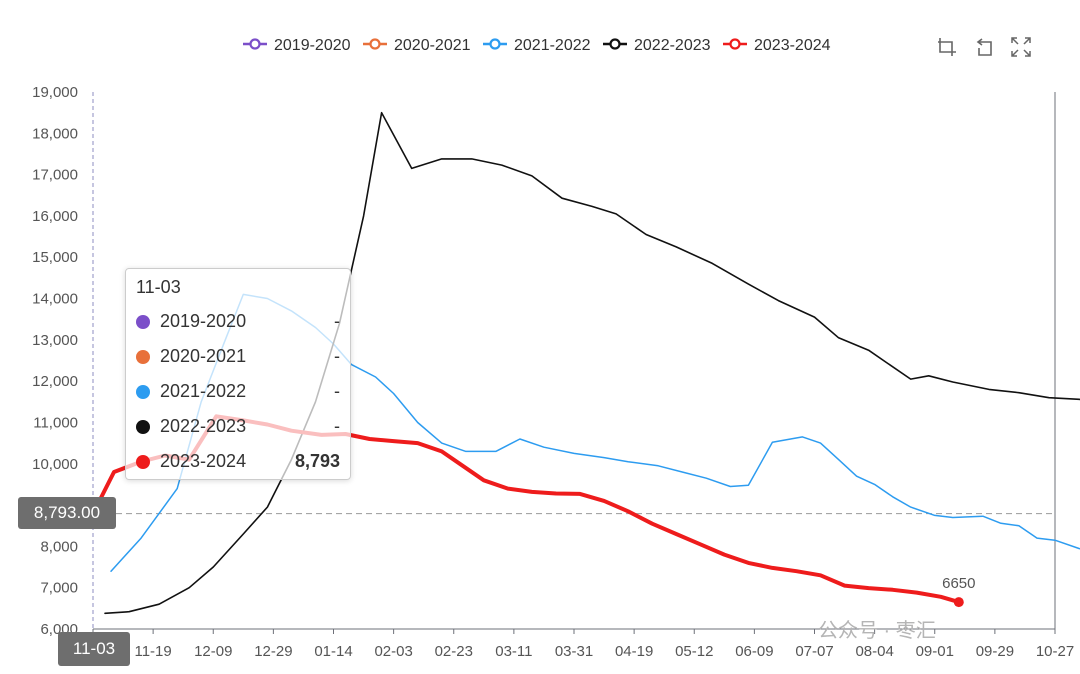 Image resolution: width=1080 pixels, height=674 pixels. Describe the element at coordinates (985, 47) in the screenshot. I see `restore-icon` at that location.